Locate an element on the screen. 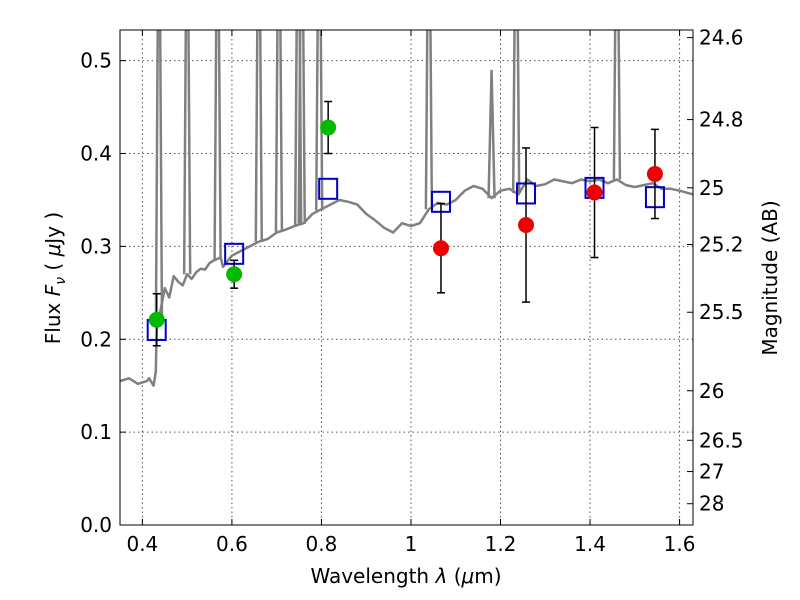 The height and width of the screenshot is (600, 800). mag-tick-label: 27 is located at coordinates (711, 472).